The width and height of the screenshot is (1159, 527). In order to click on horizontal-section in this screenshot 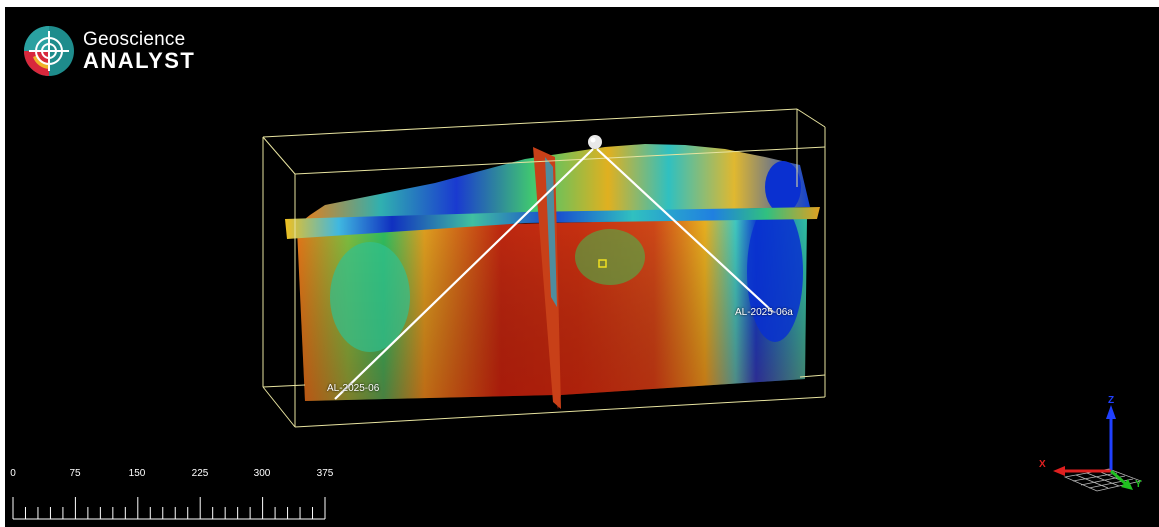, I will do `click(552, 223)`.